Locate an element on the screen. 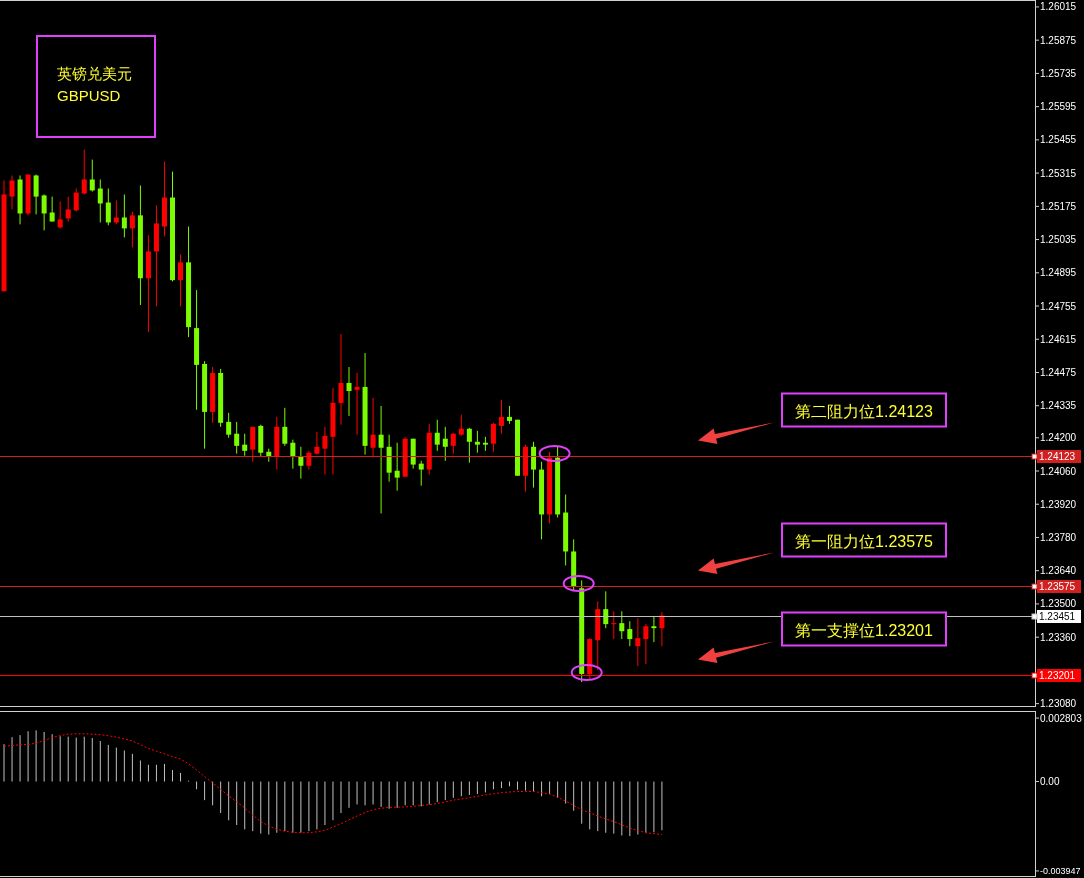  ref-line-label: 第二阻力位1.24123 is located at coordinates (864, 411).